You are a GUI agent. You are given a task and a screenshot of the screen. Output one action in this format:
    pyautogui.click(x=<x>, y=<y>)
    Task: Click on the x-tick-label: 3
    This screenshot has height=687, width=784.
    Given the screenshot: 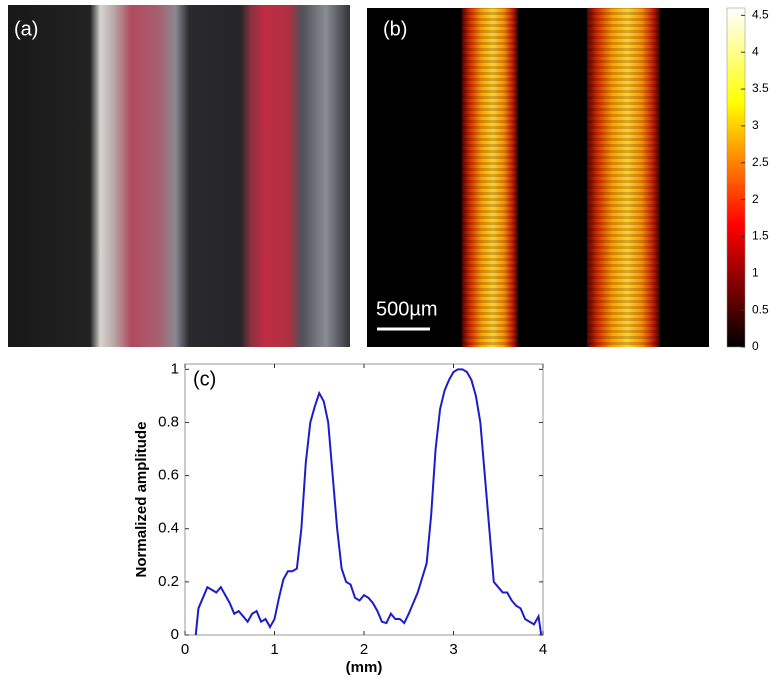 What is the action you would take?
    pyautogui.click(x=453, y=649)
    